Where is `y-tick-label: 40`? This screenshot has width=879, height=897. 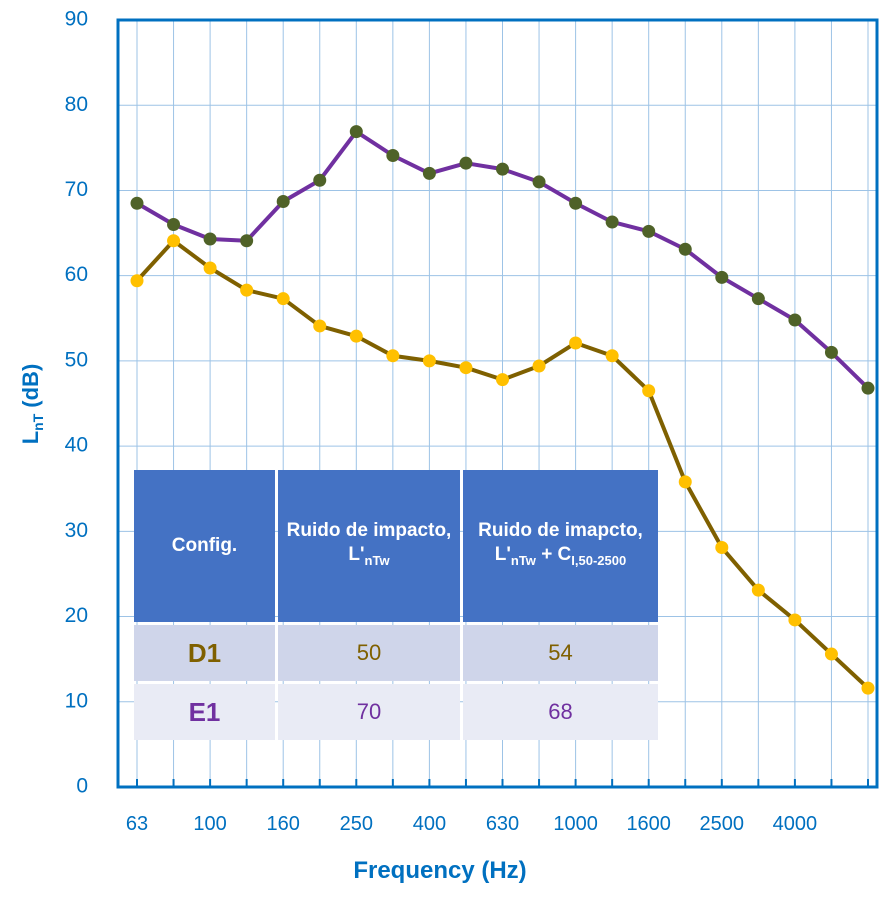
y-tick-label: 40 is located at coordinates (76, 445).